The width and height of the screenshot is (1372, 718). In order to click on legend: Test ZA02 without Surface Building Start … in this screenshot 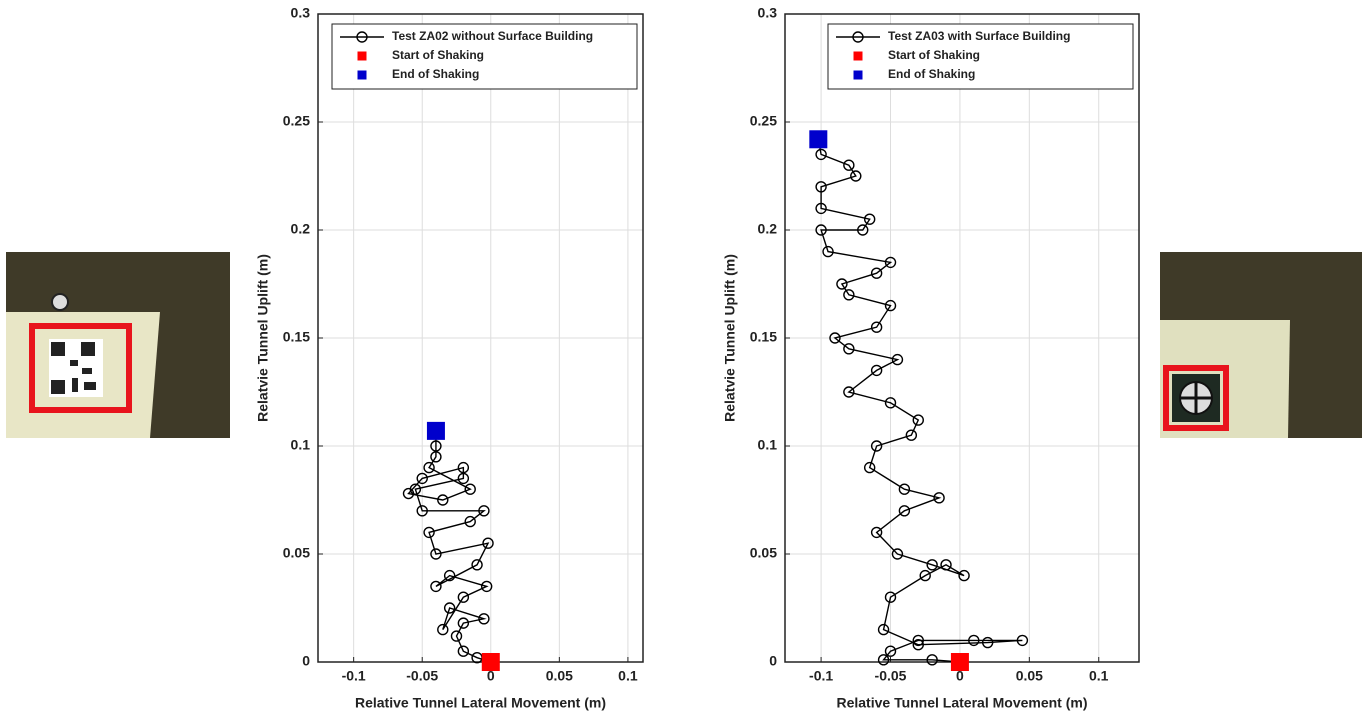, I will do `click(484, 56)`.